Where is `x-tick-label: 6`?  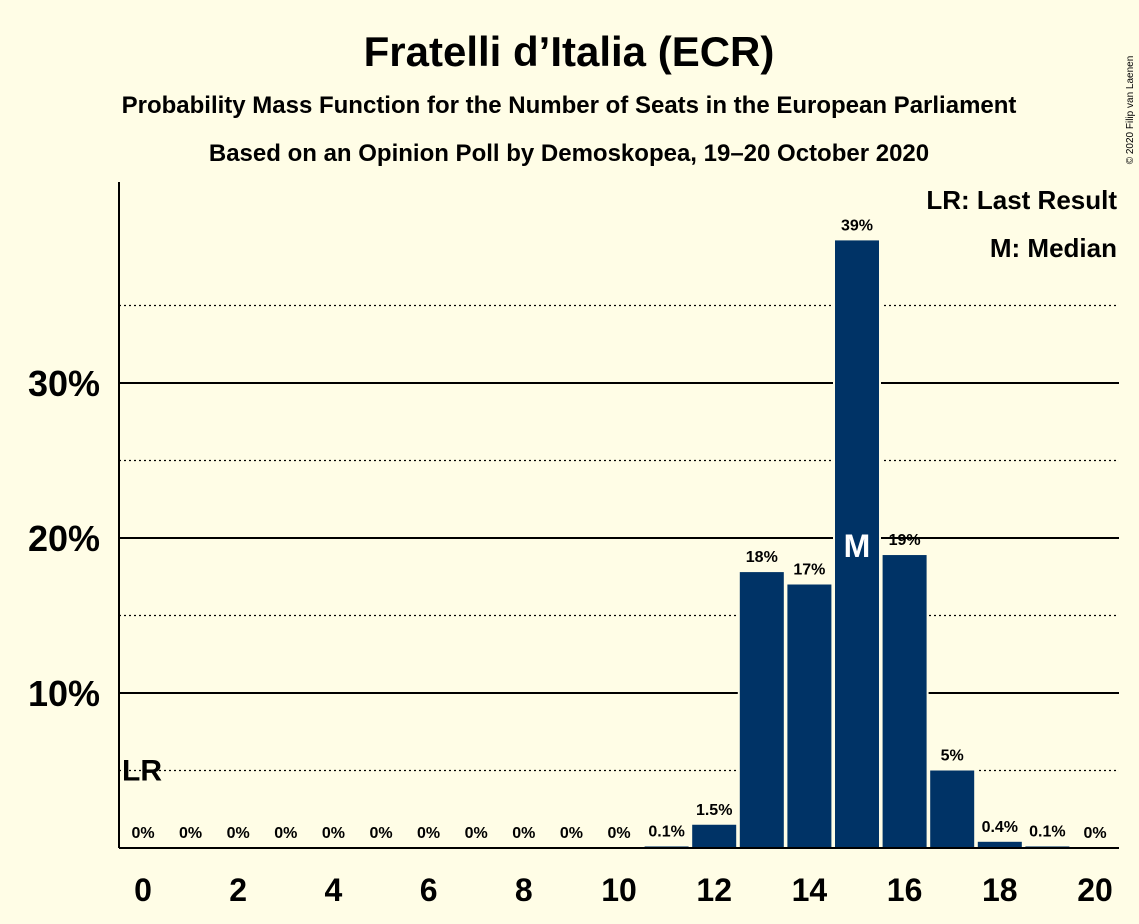 x-tick-label: 6 is located at coordinates (429, 890).